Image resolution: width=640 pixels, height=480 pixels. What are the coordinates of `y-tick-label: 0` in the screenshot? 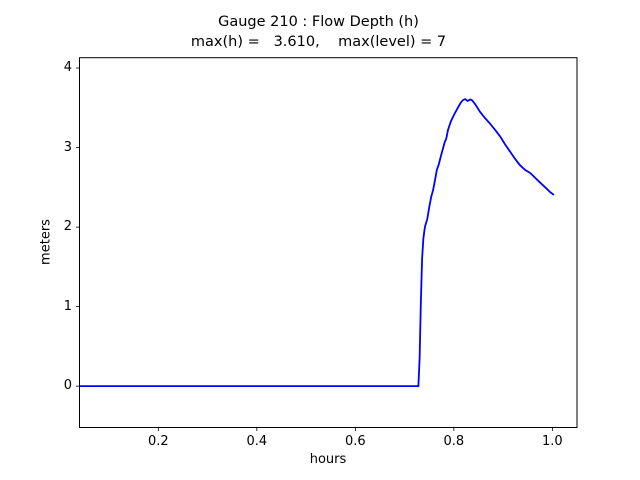 It's located at (67, 386).